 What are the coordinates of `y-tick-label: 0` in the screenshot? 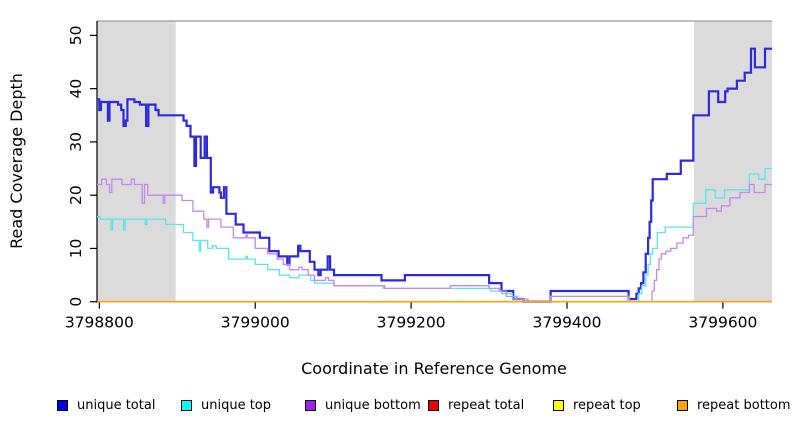 It's located at (76, 302).